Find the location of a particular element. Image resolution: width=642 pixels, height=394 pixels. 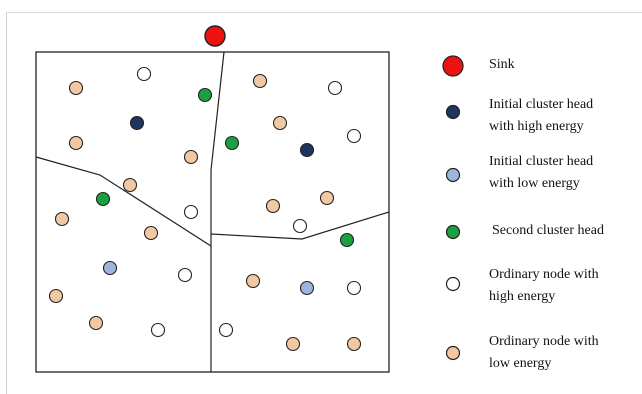

legend-second-cluster-head-icon is located at coordinates (453, 232).